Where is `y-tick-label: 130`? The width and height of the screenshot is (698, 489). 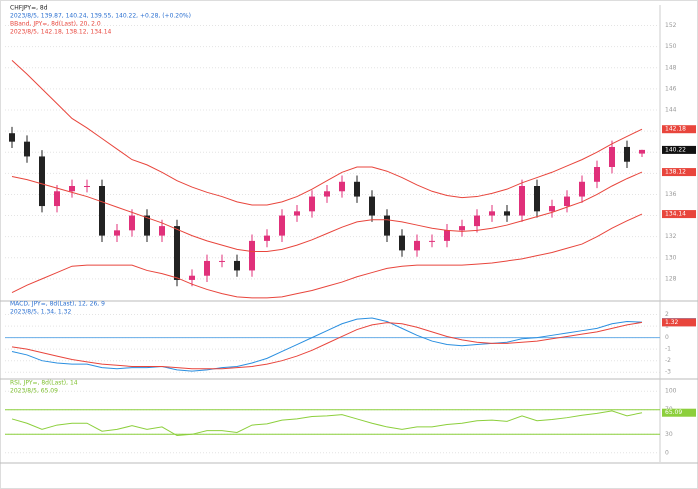 y-tick-label: 130 is located at coordinates (671, 257).